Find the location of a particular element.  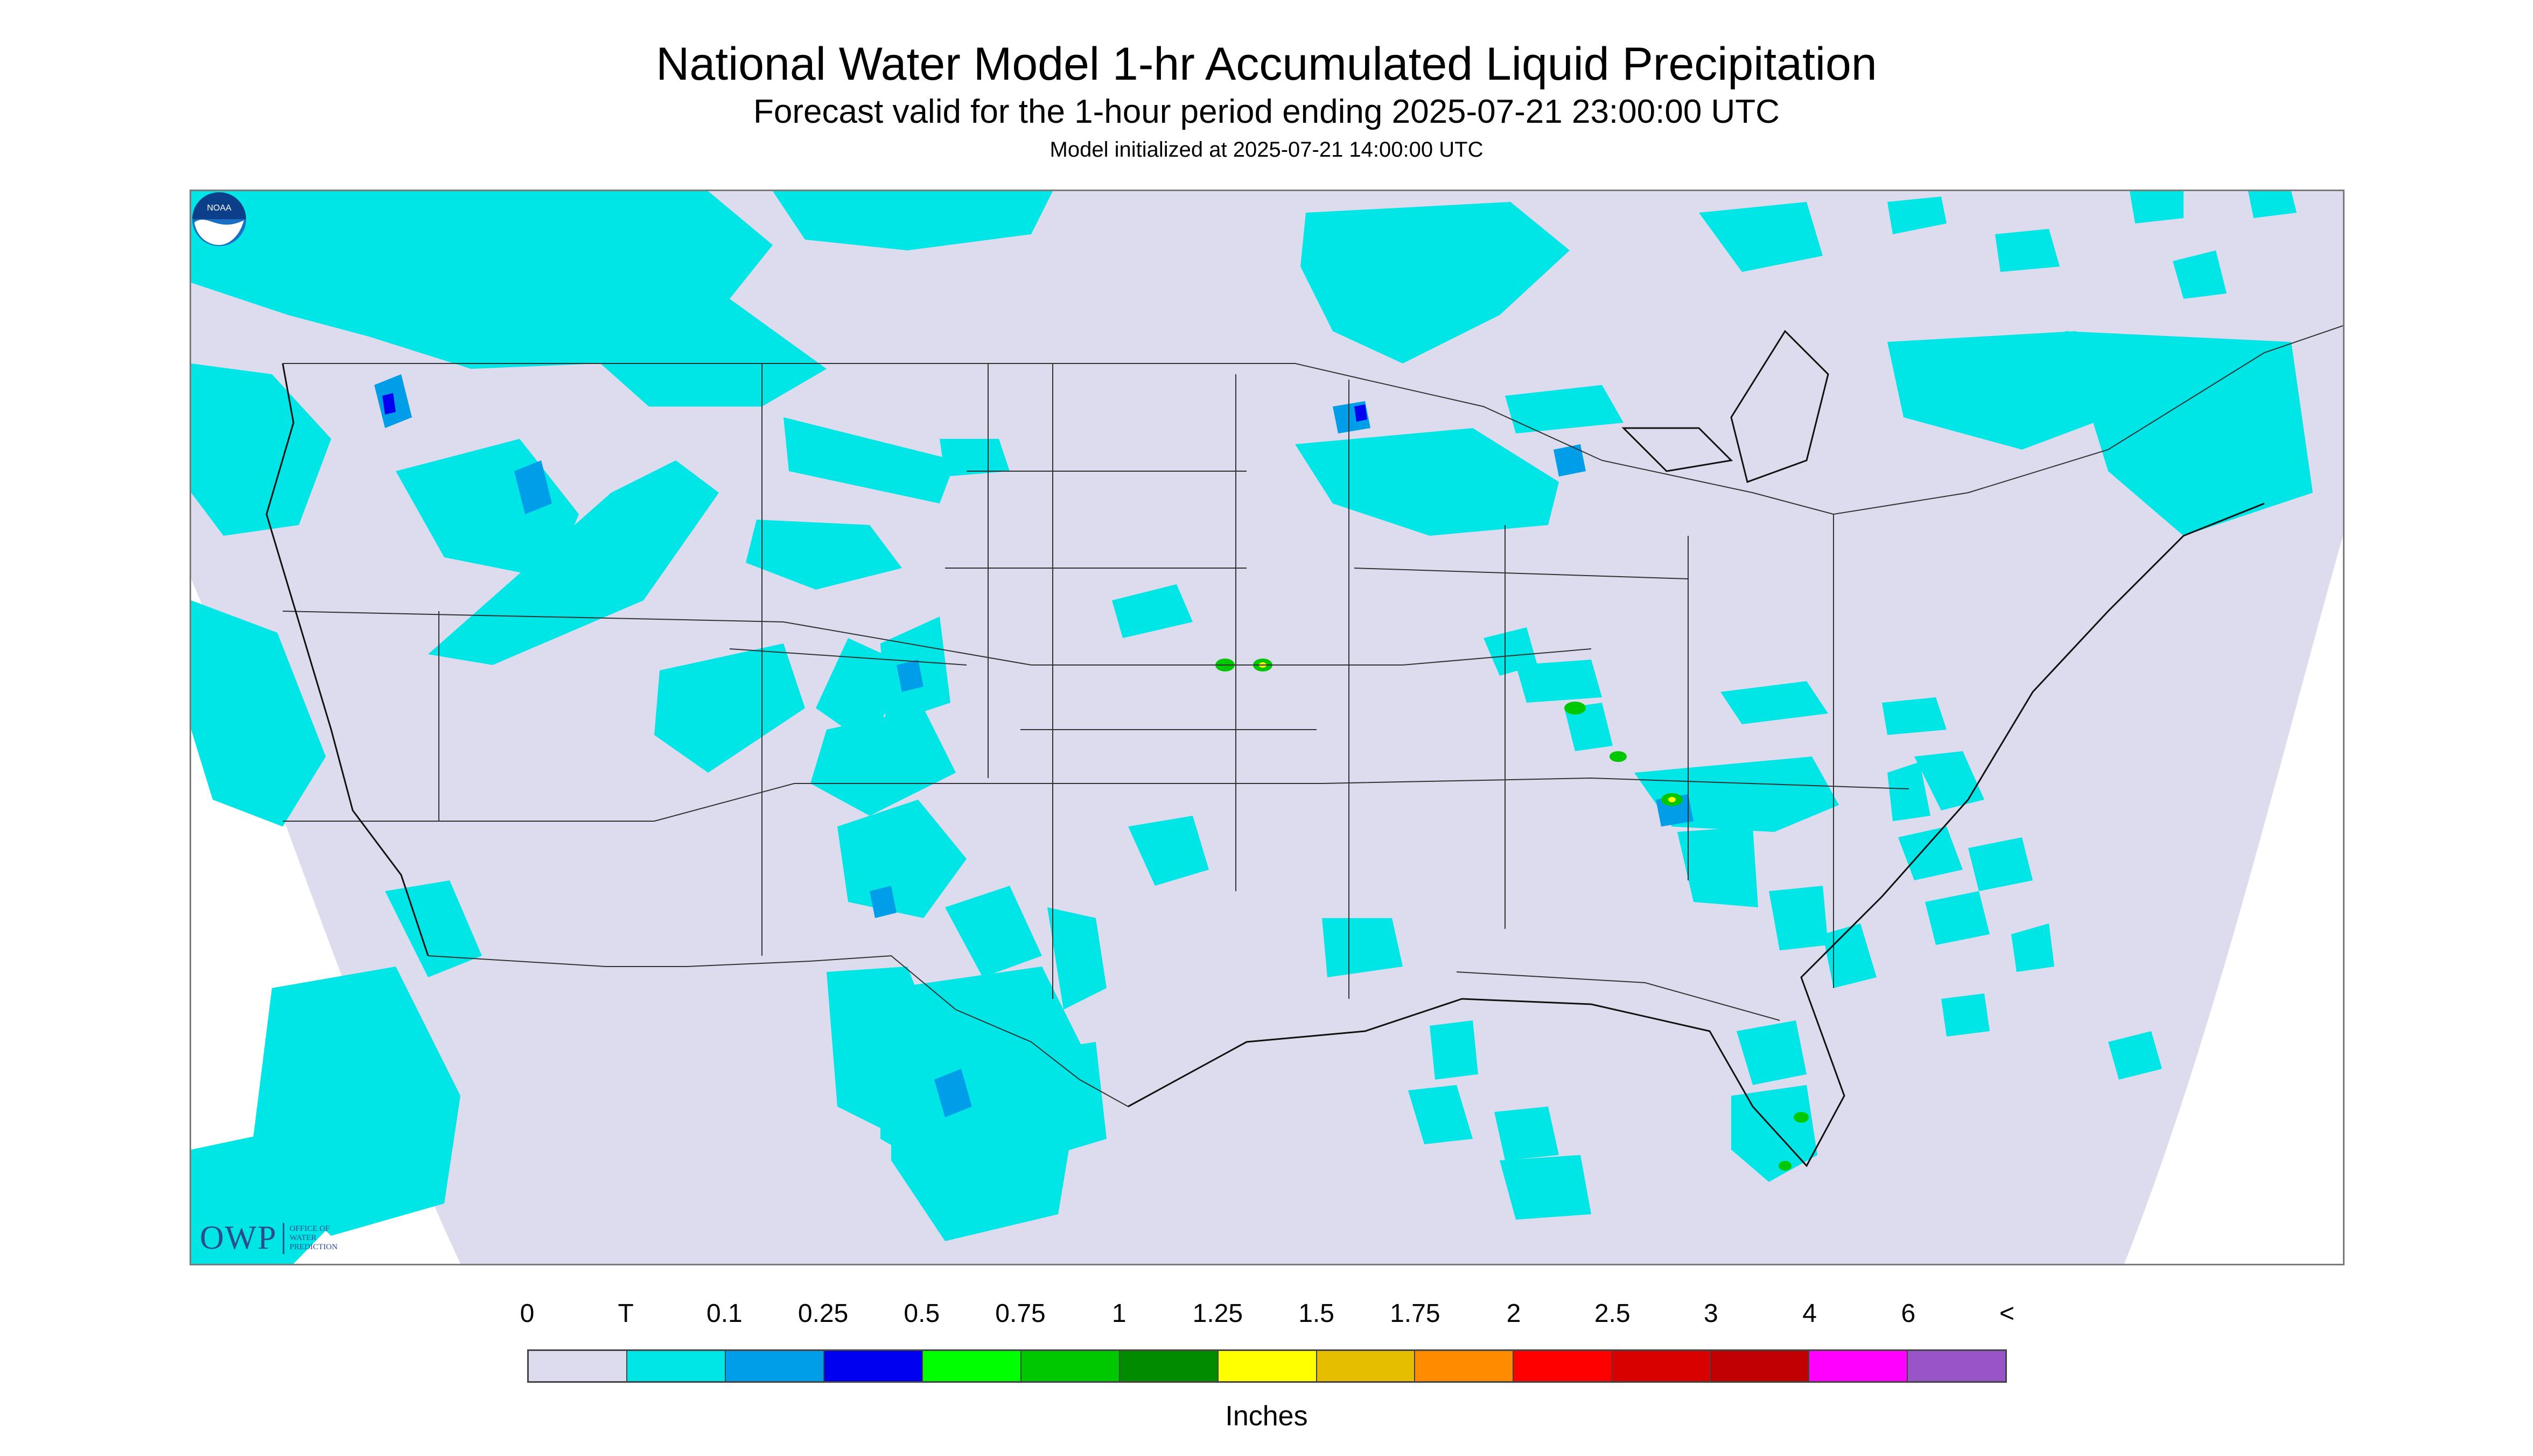

legend-label: 0.25 is located at coordinates (823, 1313).